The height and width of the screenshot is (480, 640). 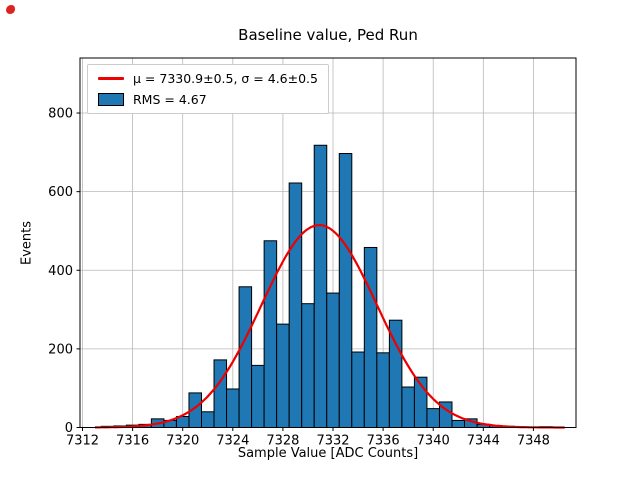 I want to click on y-tick-label: 800, so click(x=60, y=114).